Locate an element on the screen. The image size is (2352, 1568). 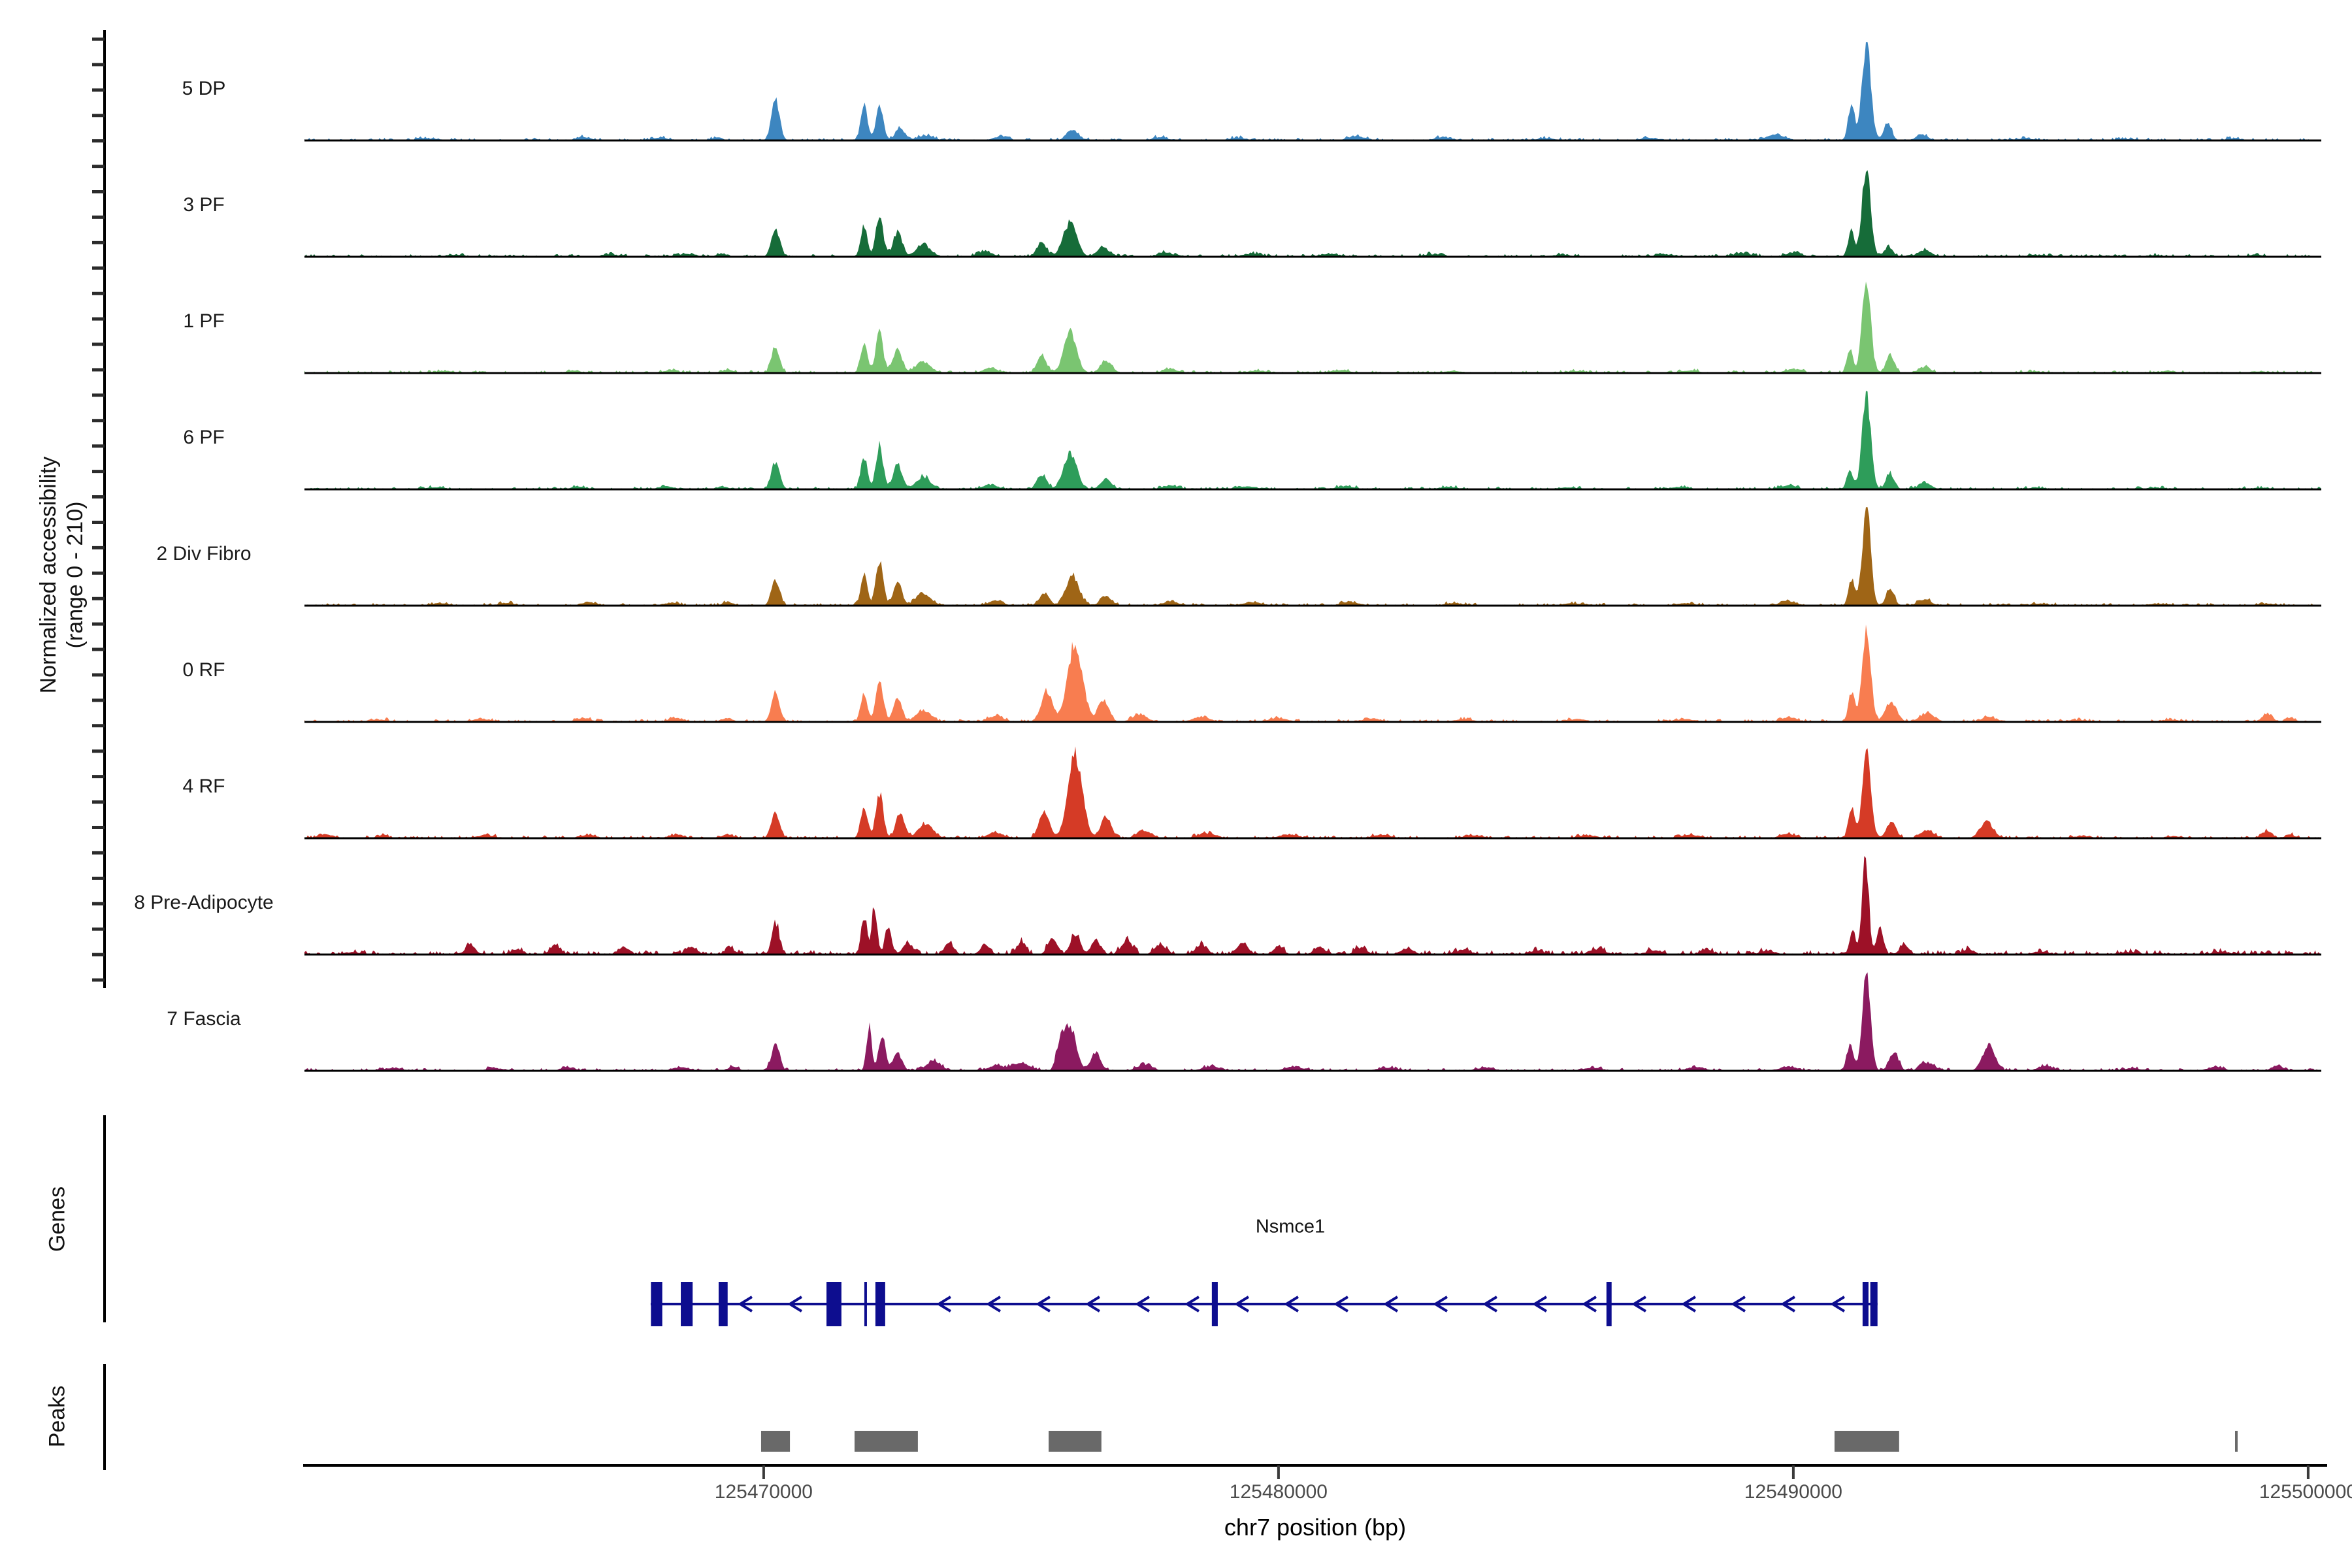
x-axis-title: chr7 position (bp) is located at coordinates (1315, 1527).